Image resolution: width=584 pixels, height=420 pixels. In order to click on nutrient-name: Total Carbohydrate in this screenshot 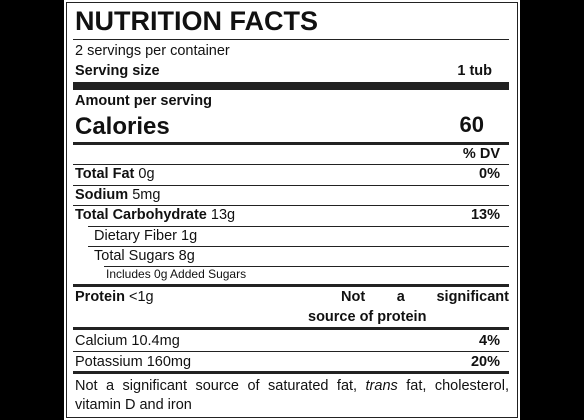, I will do `click(141, 215)`.